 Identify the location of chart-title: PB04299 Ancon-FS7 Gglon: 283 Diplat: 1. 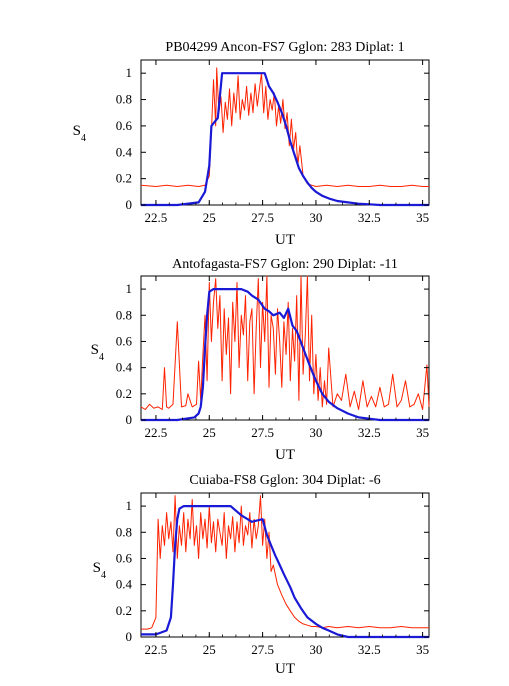
(284, 47).